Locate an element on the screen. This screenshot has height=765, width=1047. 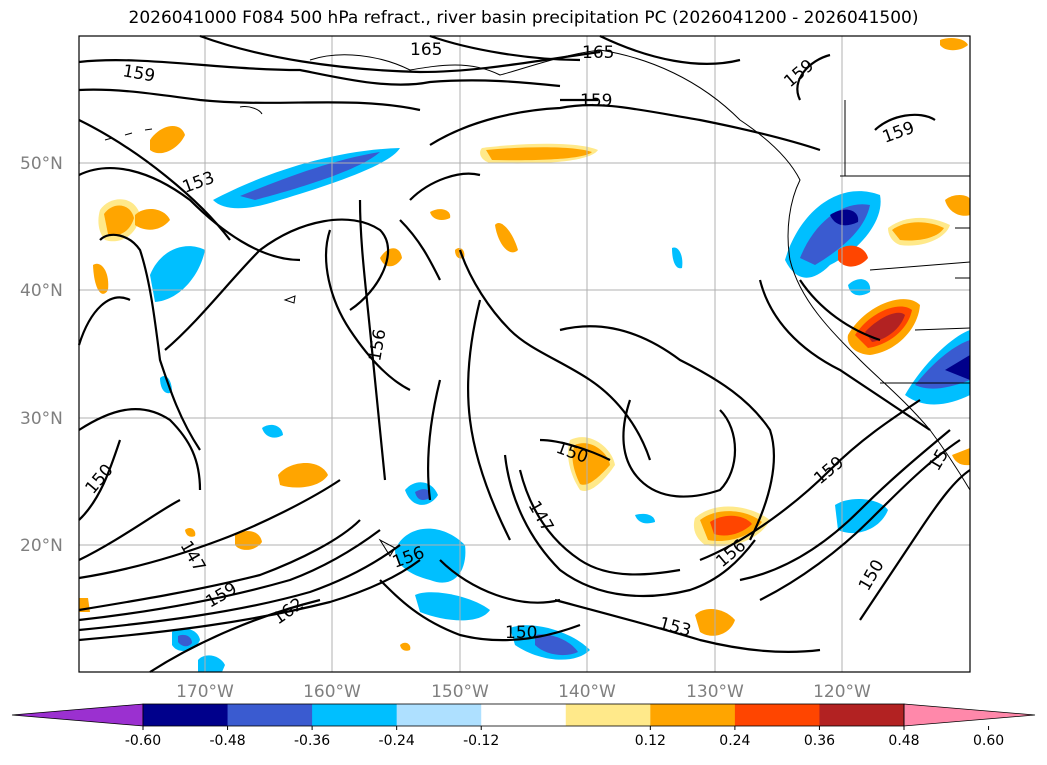
lon-label: 130°W is located at coordinates (715, 692).